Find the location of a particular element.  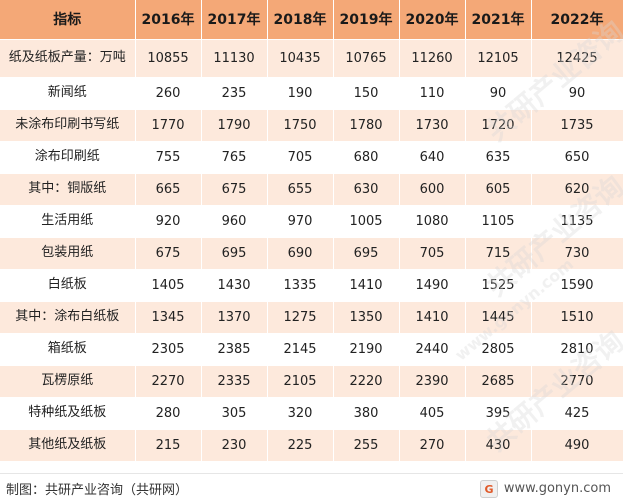

cell-value: 2335 is located at coordinates (234, 381).